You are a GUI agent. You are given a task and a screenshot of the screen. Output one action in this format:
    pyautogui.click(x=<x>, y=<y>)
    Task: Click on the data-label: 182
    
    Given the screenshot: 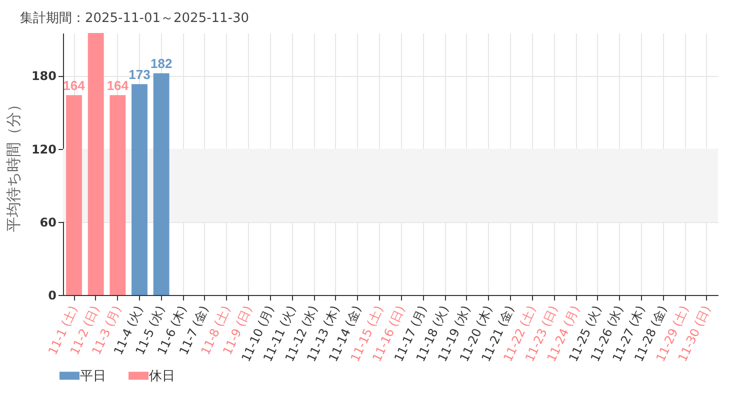 What is the action you would take?
    pyautogui.click(x=161, y=64)
    